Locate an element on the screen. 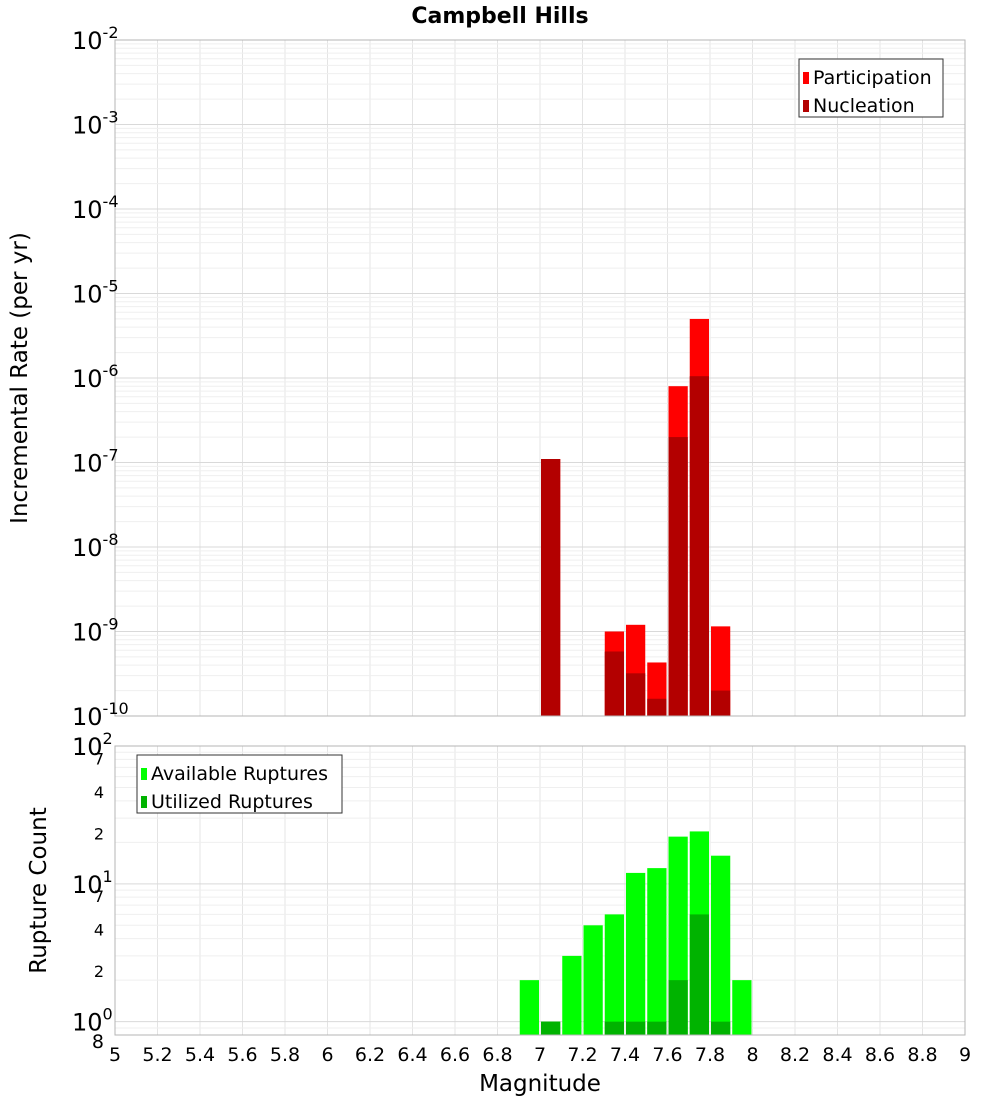 This screenshot has width=1000, height=1100. bottom-y-tick-labels: 10⁰ 10¹ 10² 8 2 4 7 2 4 7 is located at coordinates (92, 891).